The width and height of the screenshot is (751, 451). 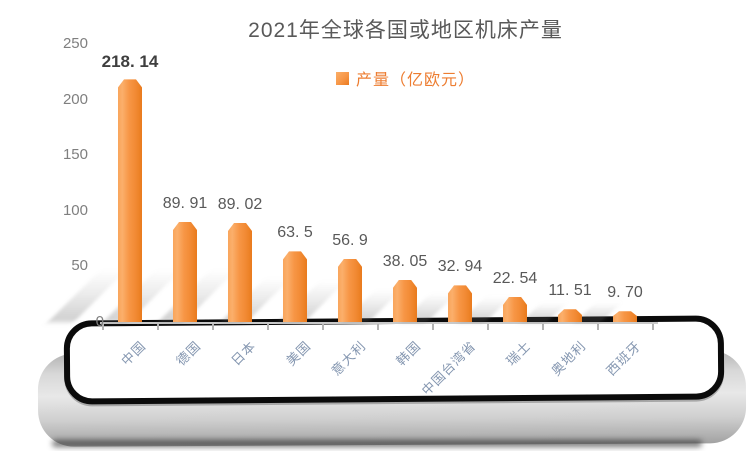 I want to click on y-axis-label: 200, so click(x=75, y=99).